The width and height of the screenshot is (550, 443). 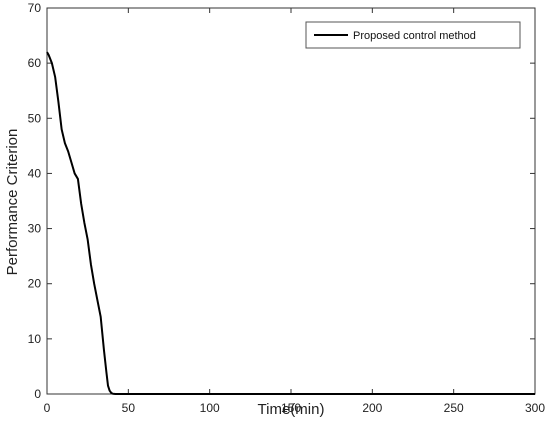 What do you see at coordinates (535, 408) in the screenshot?
I see `x-tick-label: 300` at bounding box center [535, 408].